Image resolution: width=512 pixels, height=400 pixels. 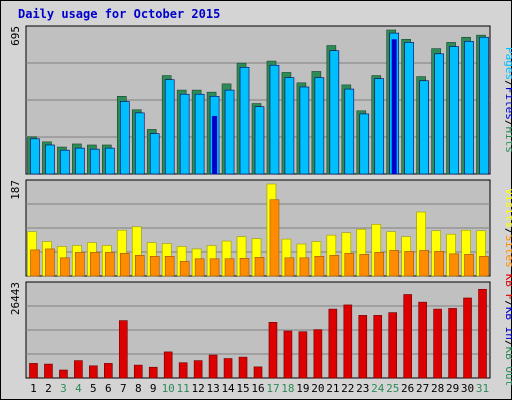 I want to click on x-label-day-13: 13, so click(x=212, y=388).